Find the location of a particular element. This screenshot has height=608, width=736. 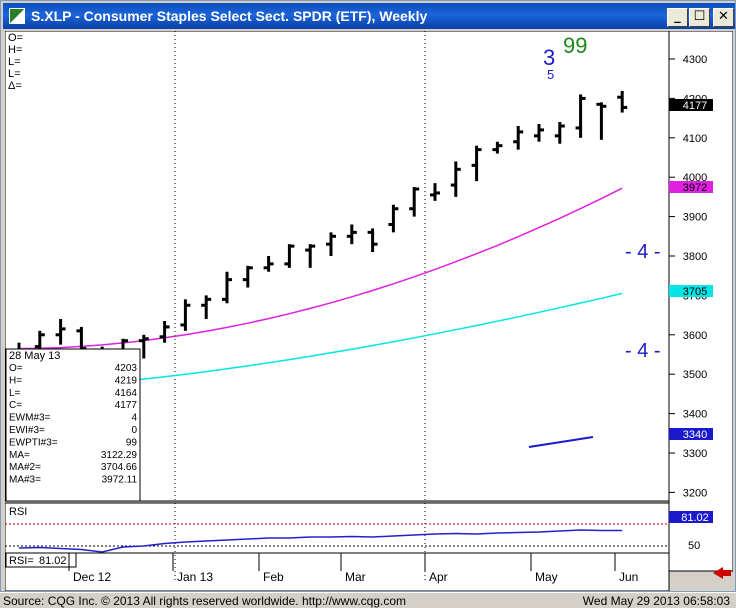

header-open: O= is located at coordinates (15, 38).